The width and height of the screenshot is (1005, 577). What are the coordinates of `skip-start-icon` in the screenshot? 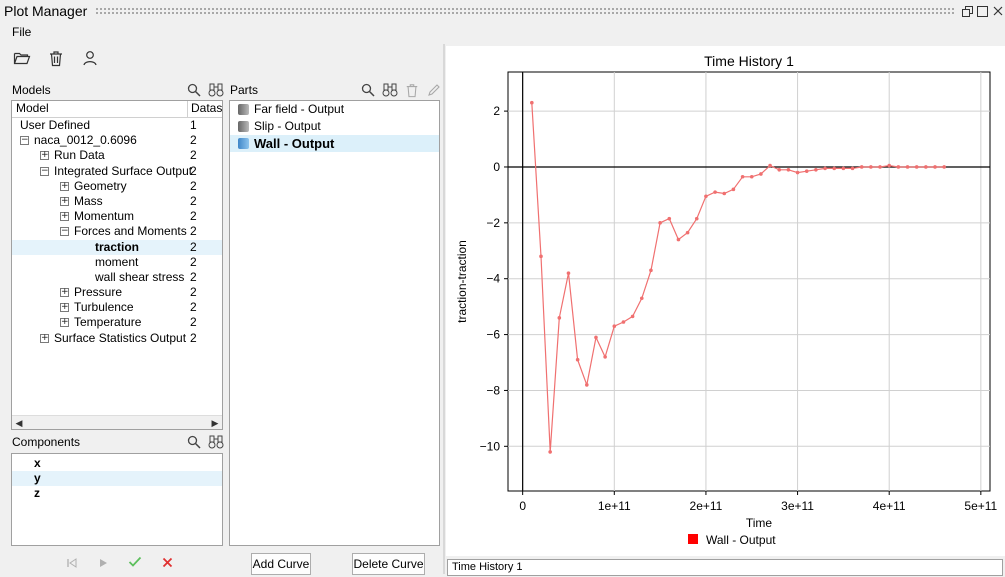 It's located at (72, 564).